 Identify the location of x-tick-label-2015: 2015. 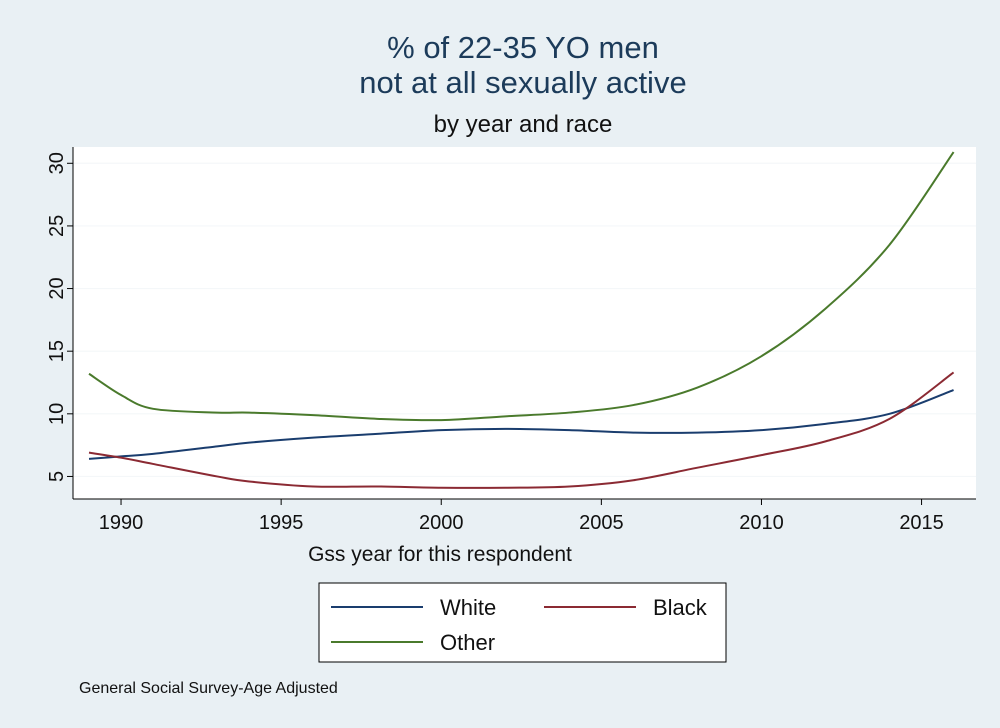
(921, 523).